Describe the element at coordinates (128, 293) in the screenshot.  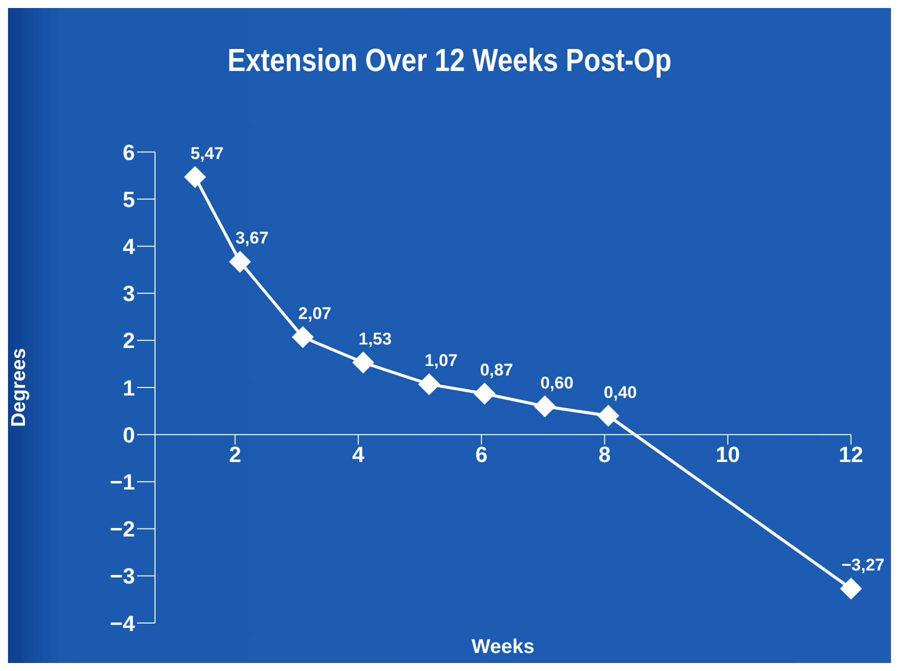
I see `y-tick-label: 3` at that location.